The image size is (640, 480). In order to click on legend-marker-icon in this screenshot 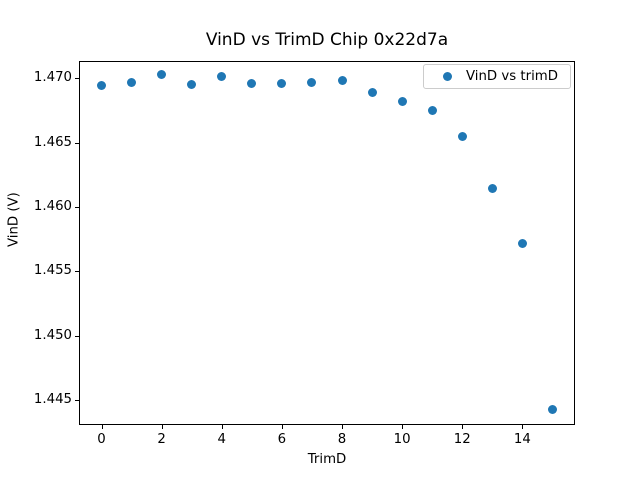, I will do `click(447, 76)`.